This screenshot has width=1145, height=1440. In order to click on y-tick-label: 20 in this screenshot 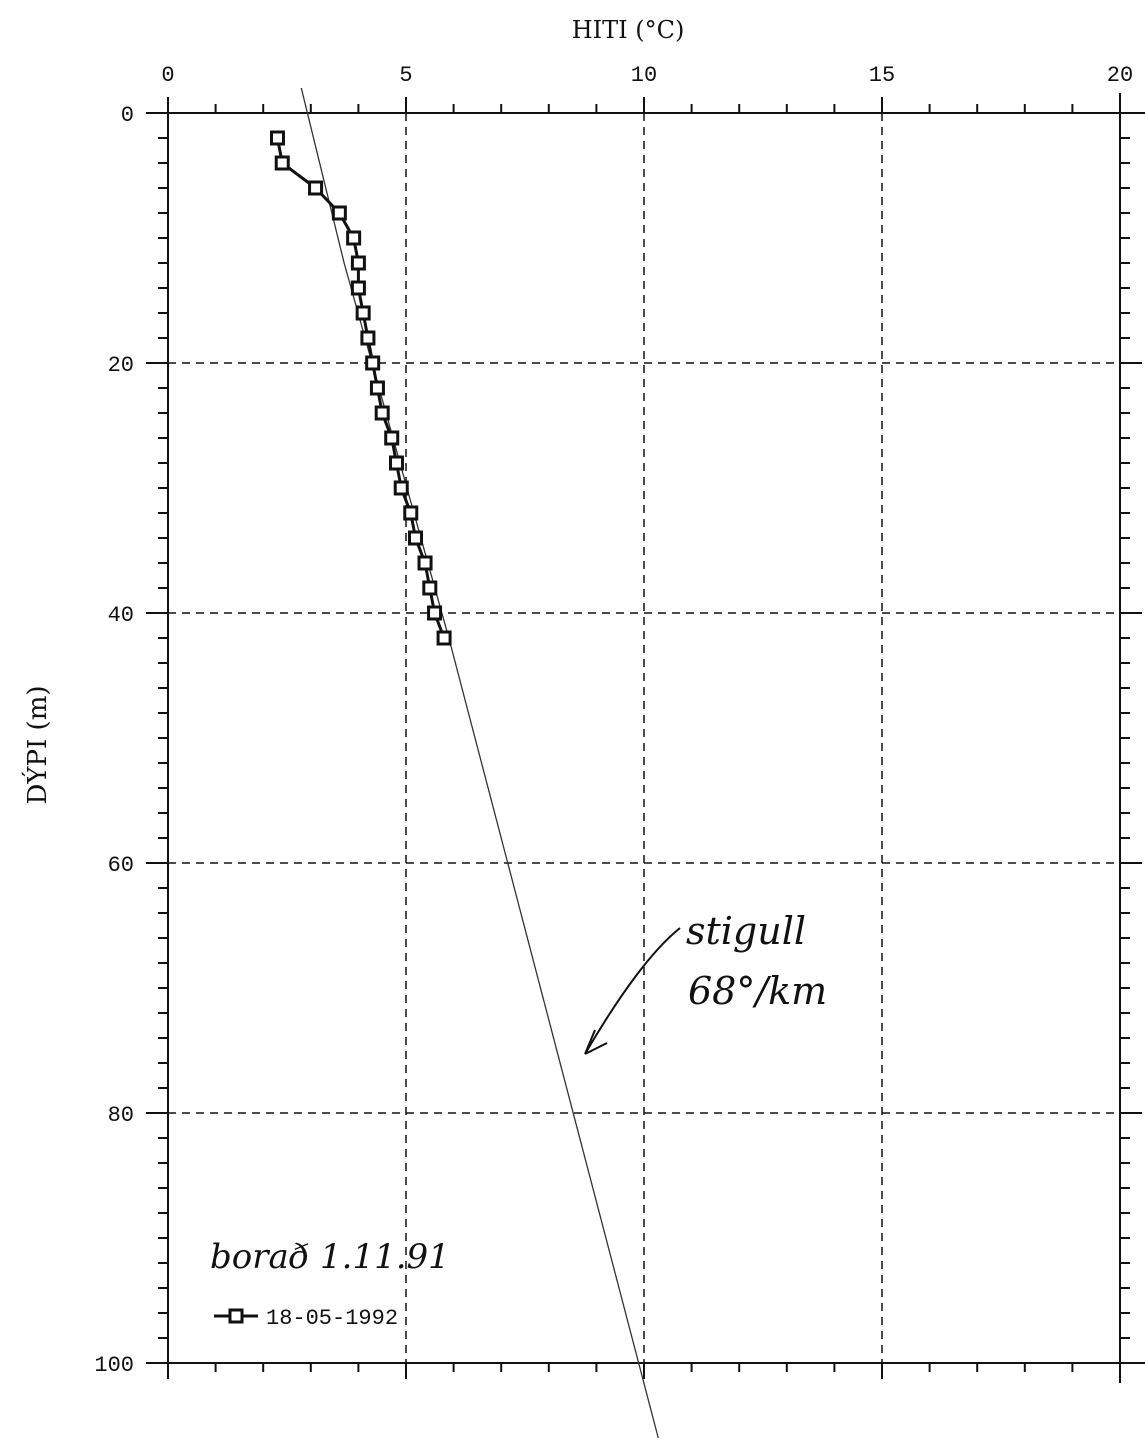, I will do `click(121, 365)`.